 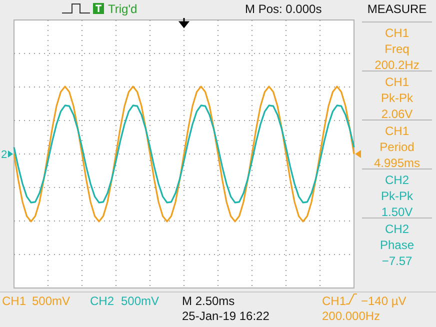 What do you see at coordinates (283, 9) in the screenshot?
I see `text: M Pos: 0.000s` at bounding box center [283, 9].